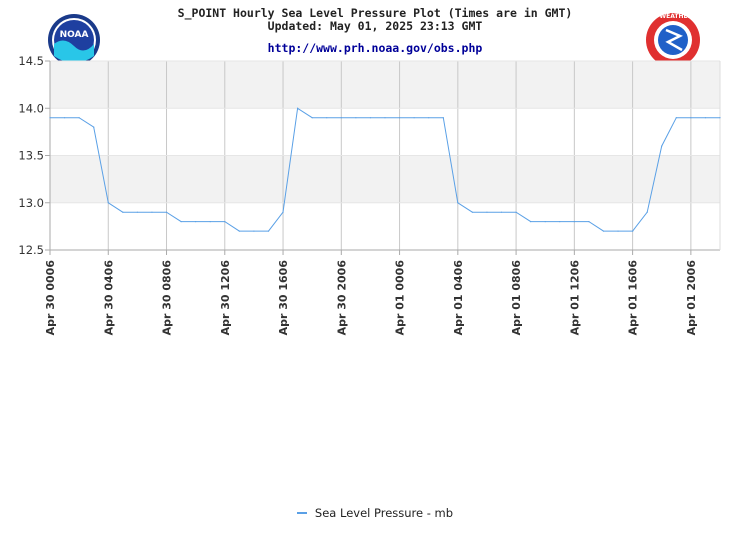 This screenshot has height=550, width=750. Describe the element at coordinates (375, 26) in the screenshot. I see `chart-subtitle: Updated: May 01, 2025 23:13 GMT` at that location.